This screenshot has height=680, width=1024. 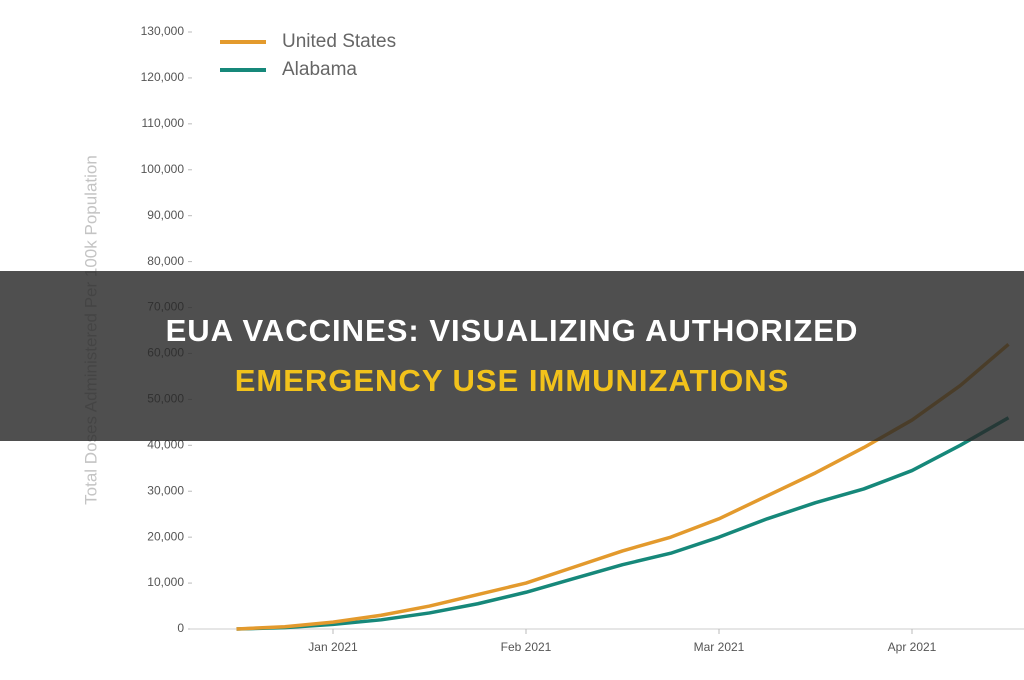 I want to click on banner-title: EUA VACCINES: VISUALIZING AUTHORIZED, so click(x=512, y=330).